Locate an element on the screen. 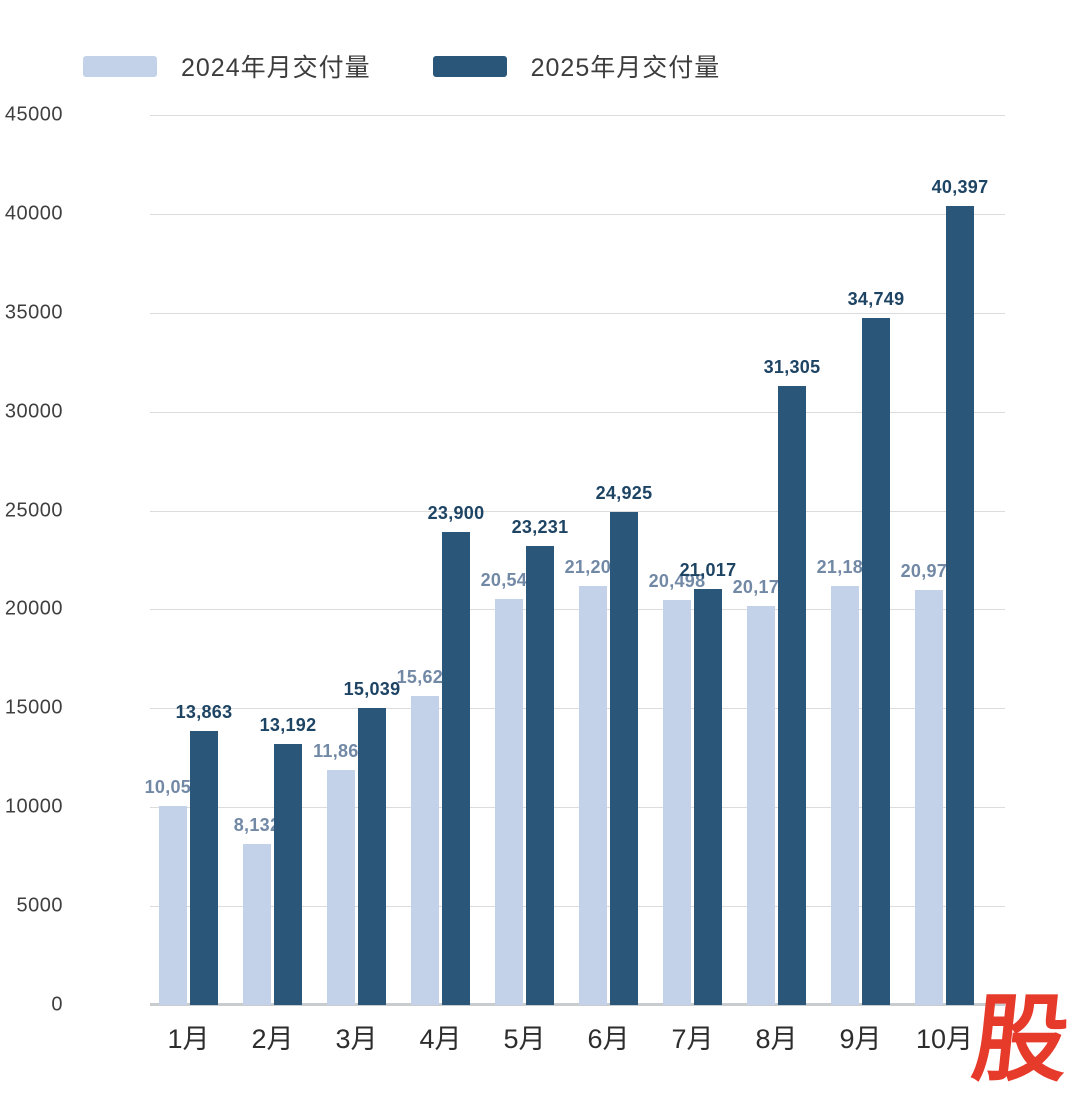  bar-value-label: 23,900 is located at coordinates (456, 513).